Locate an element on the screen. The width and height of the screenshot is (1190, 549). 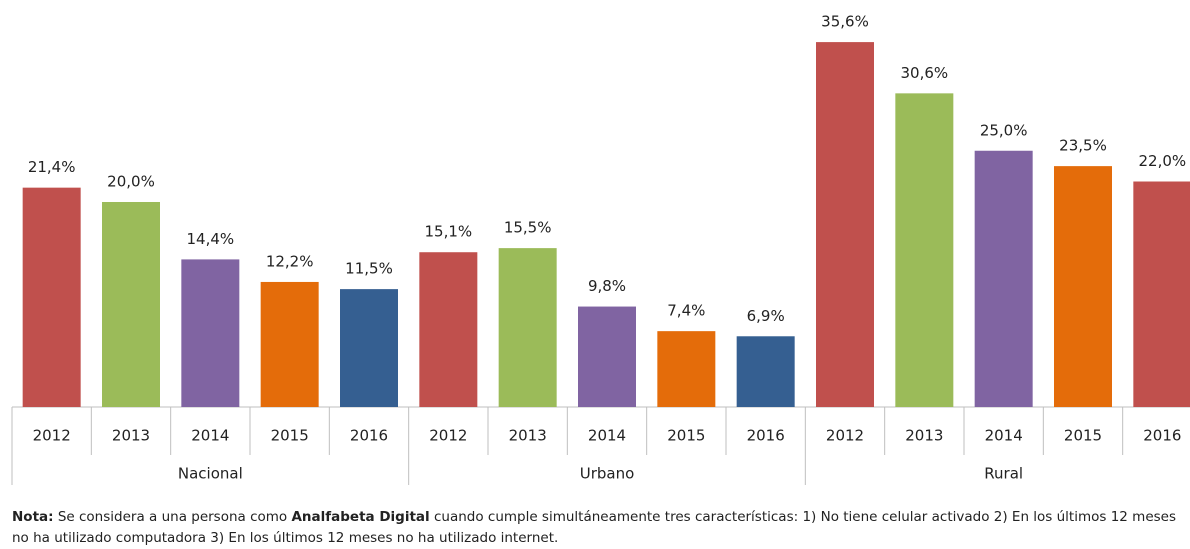
note-bold: Analfabeta Digital is located at coordinates (360, 517).